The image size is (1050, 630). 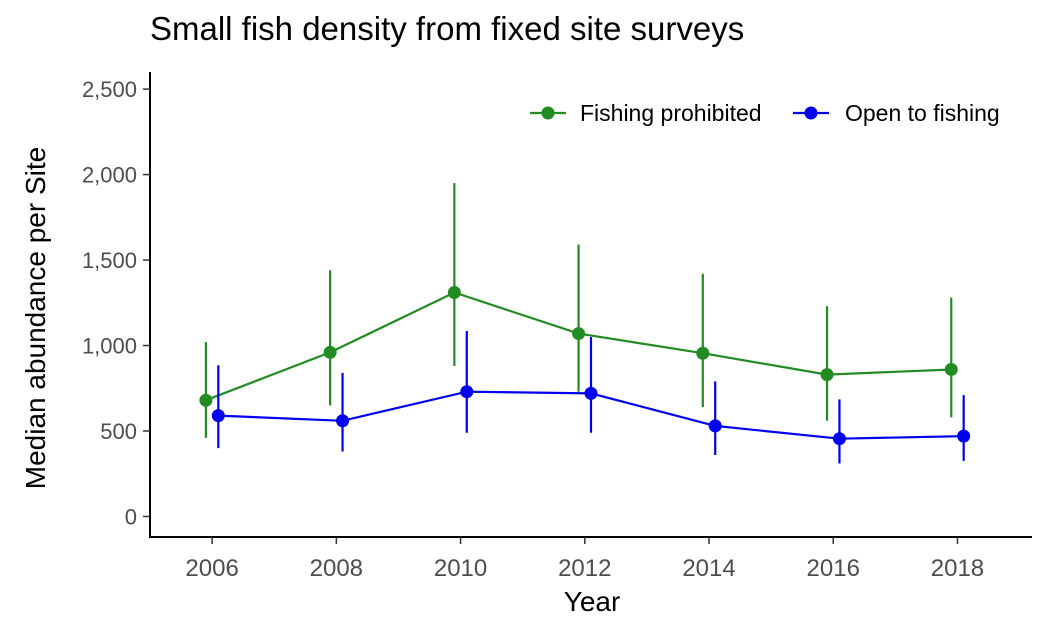 What do you see at coordinates (109, 346) in the screenshot?
I see `y-tick-label: 1,000` at bounding box center [109, 346].